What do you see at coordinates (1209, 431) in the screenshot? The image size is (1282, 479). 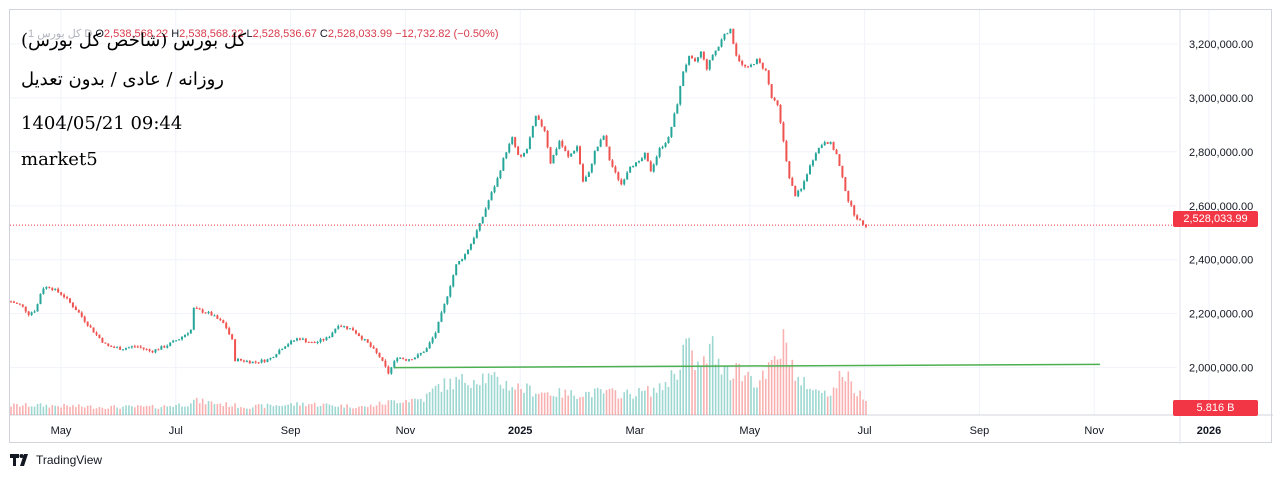 I see `time-tick-label: 2026` at bounding box center [1209, 431].